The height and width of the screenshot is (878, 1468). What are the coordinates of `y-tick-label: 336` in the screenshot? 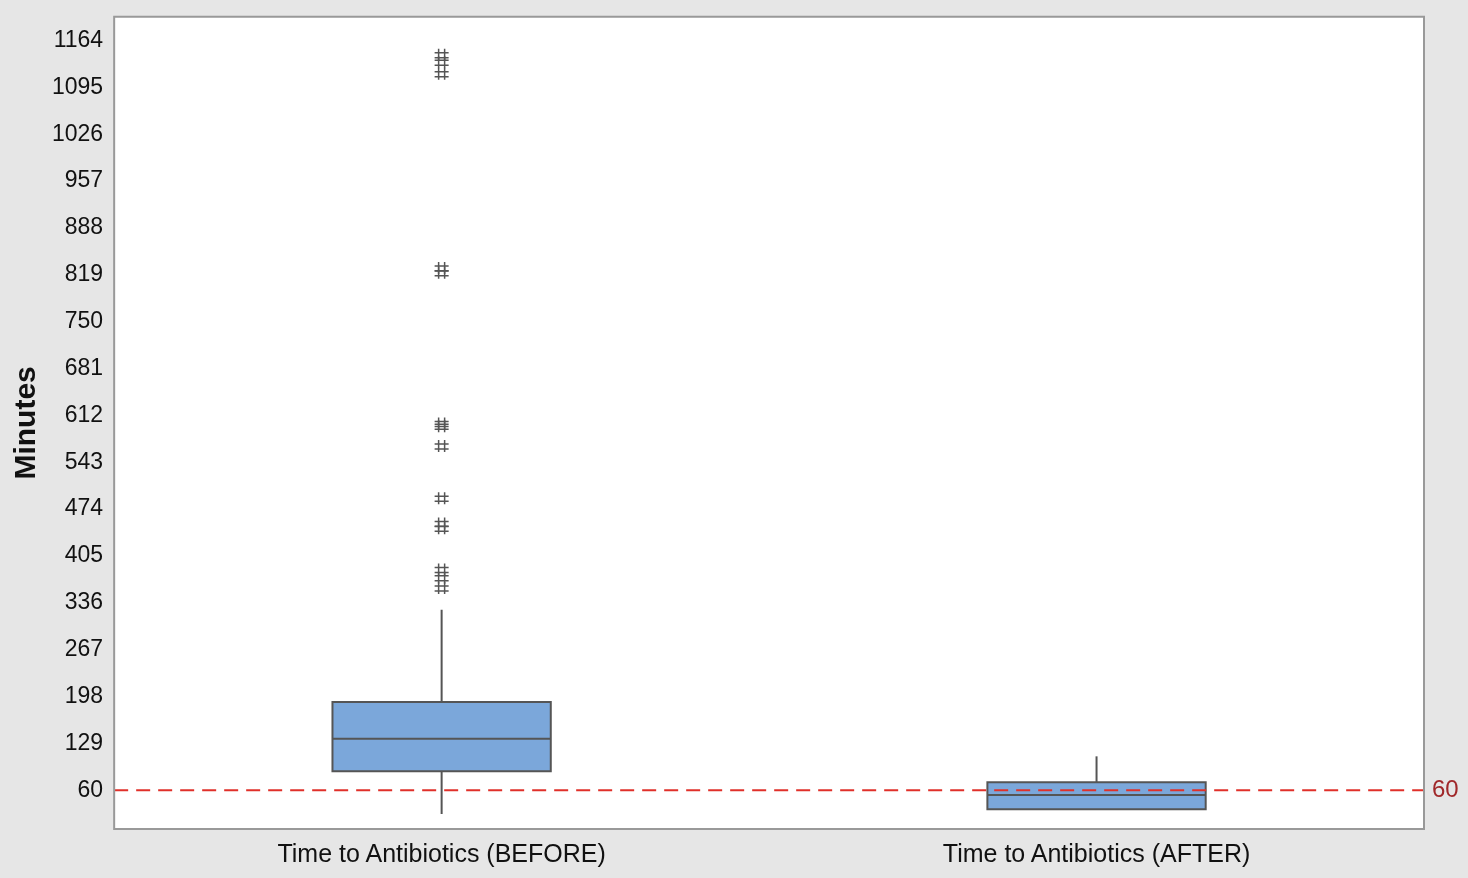 It's located at (84, 601).